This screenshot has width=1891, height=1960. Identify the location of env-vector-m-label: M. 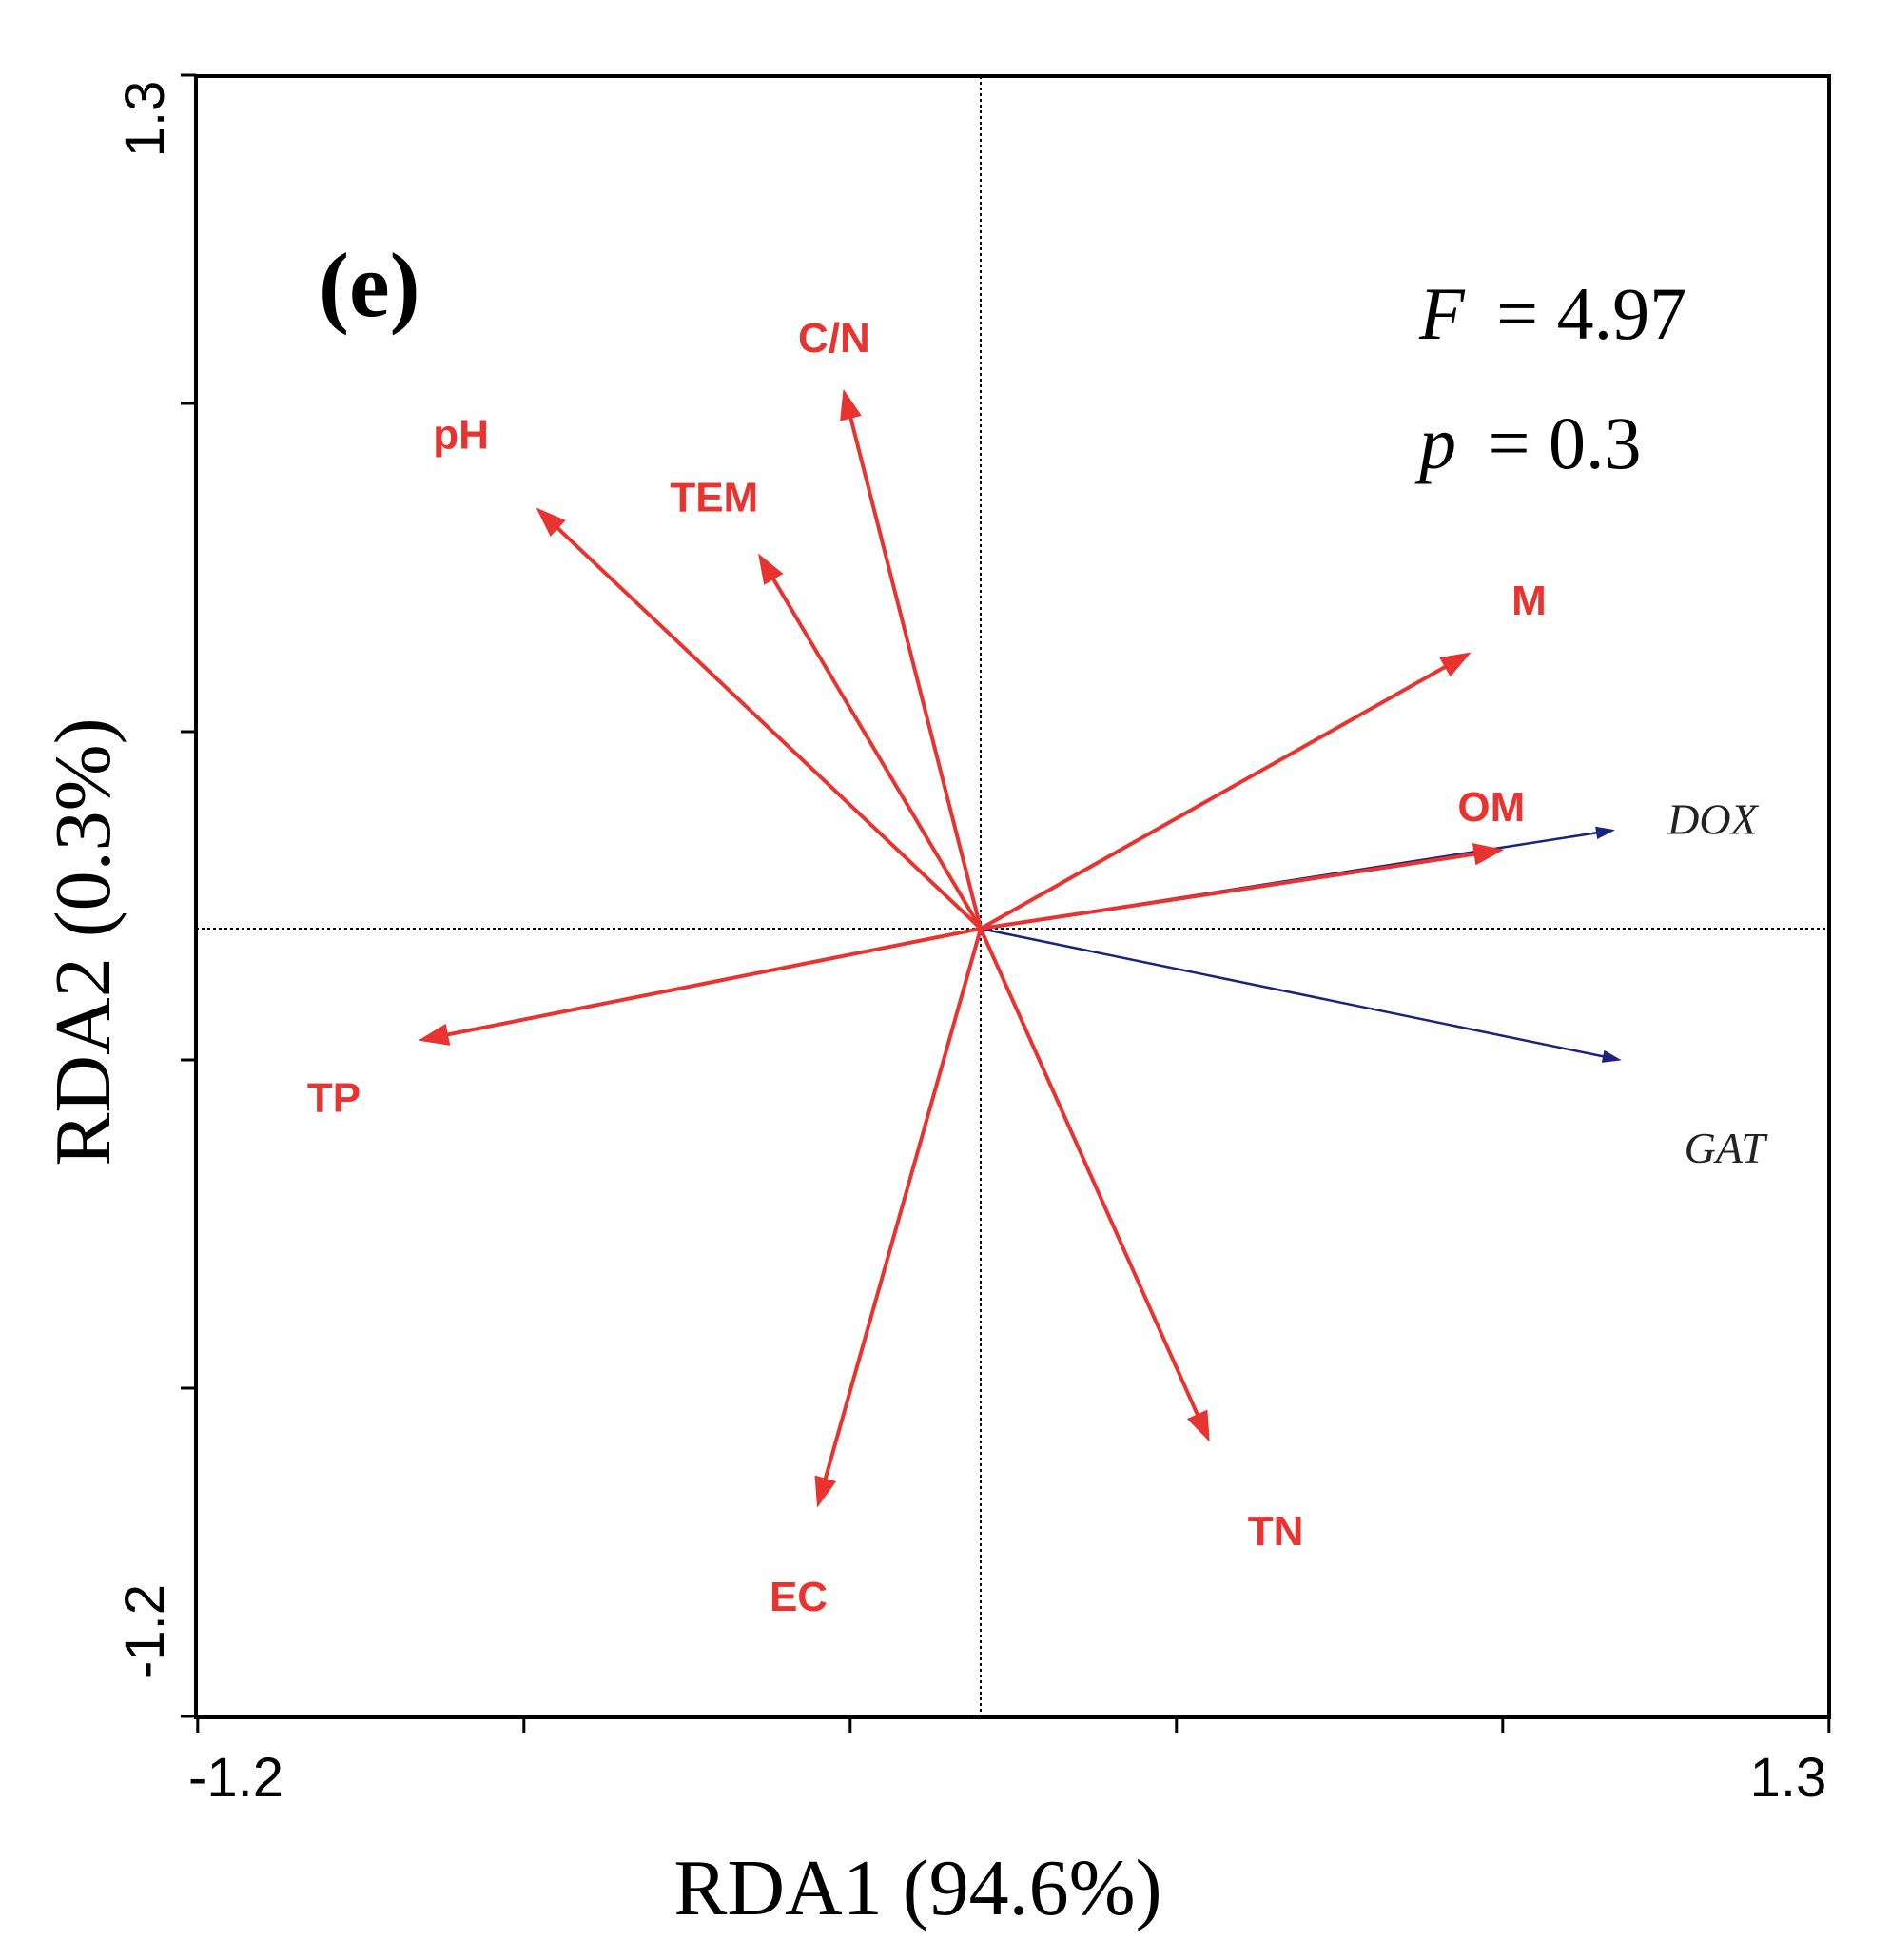
(1529, 601).